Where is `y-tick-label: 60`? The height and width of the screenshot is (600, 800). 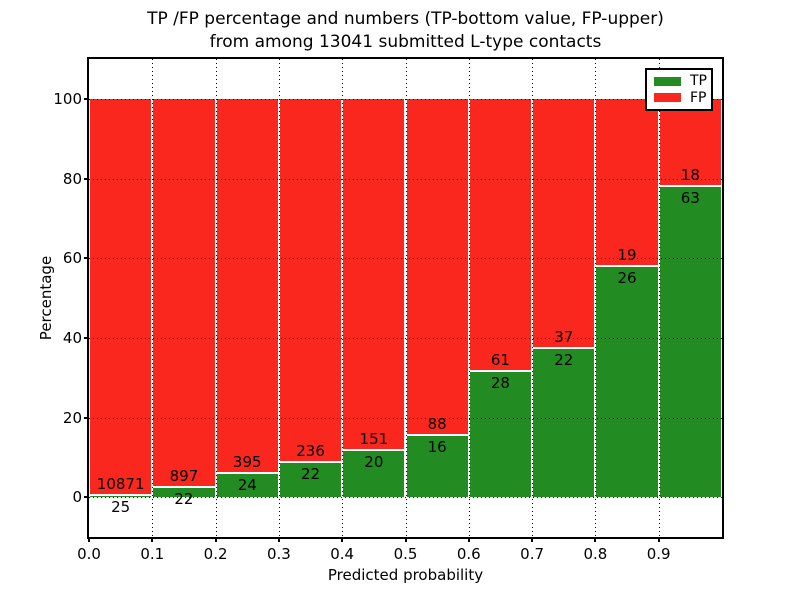
y-tick-label: 60 is located at coordinates (72, 258).